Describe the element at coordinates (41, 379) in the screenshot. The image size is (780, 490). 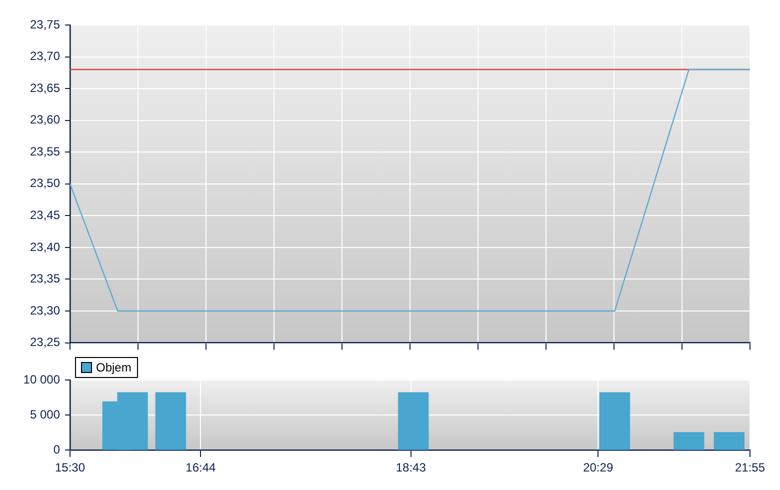
I see `y-tick-label: 10 000` at that location.